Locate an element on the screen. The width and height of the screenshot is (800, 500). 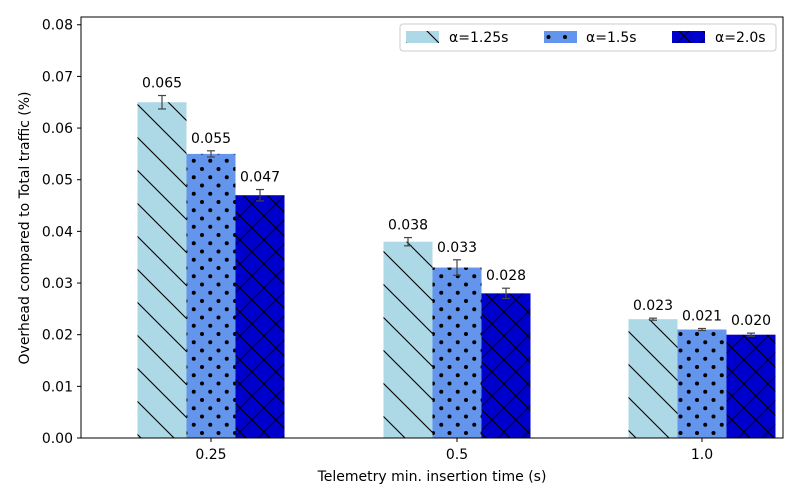
x-tick-label: 1.0 is located at coordinates (702, 455).